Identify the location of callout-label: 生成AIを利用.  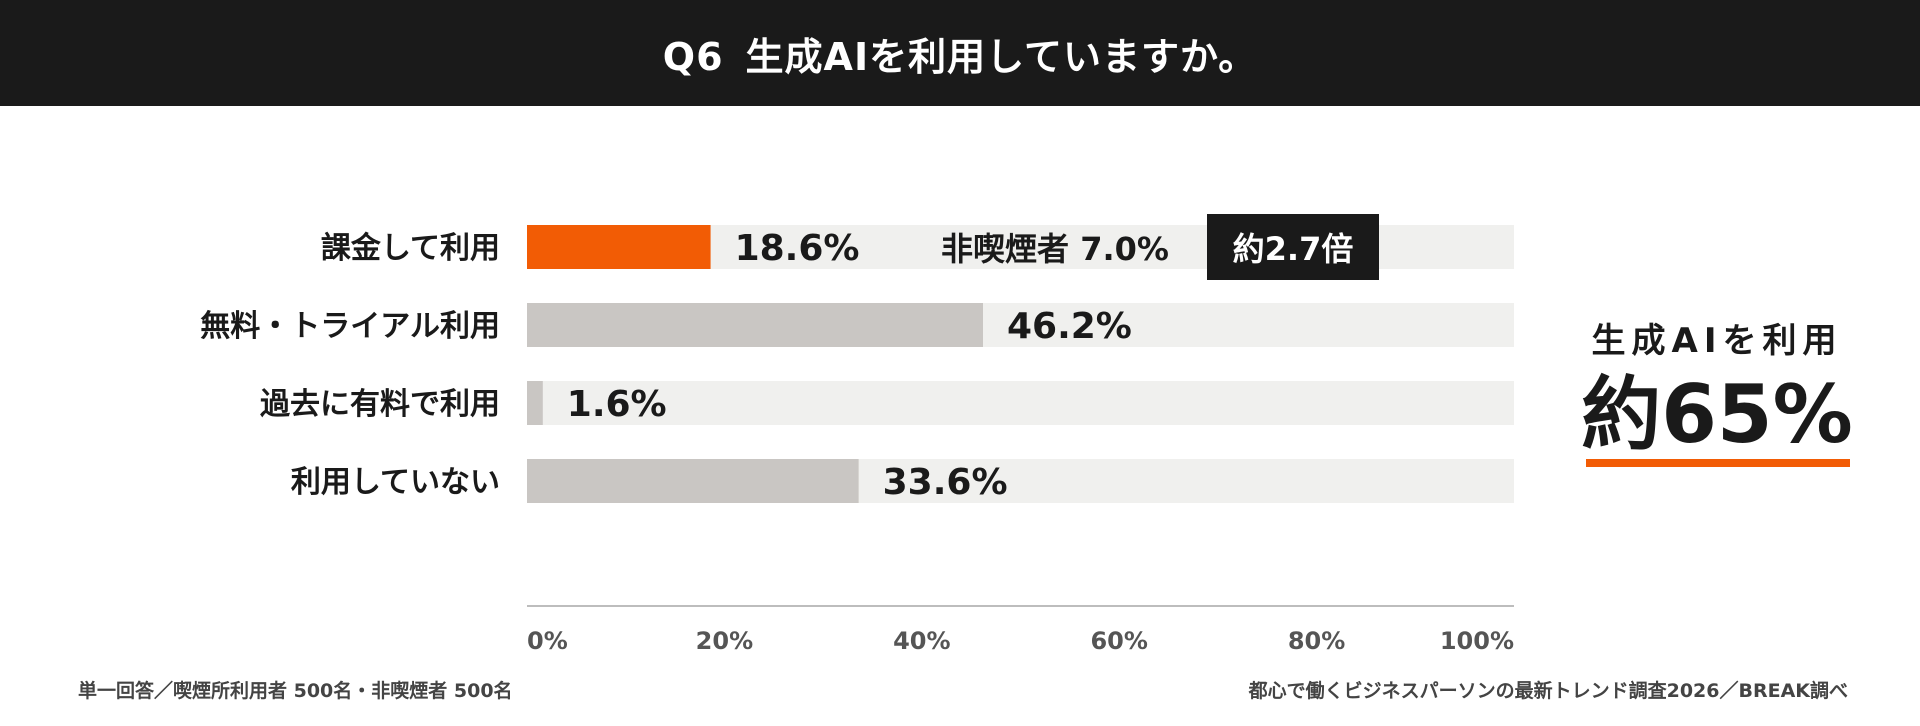
(1717, 341).